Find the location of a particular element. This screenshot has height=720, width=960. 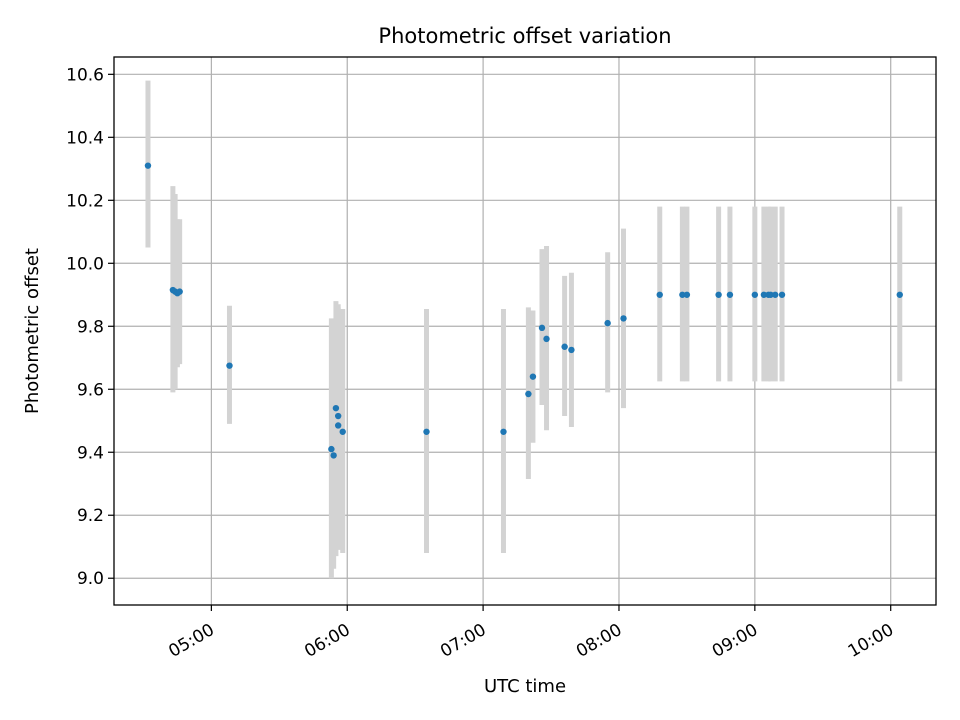

y-axis-ticks: 9.0 9.2 9.4 9.6 9.8 10.0 10.2 10.4 10.6 is located at coordinates (90, 327).